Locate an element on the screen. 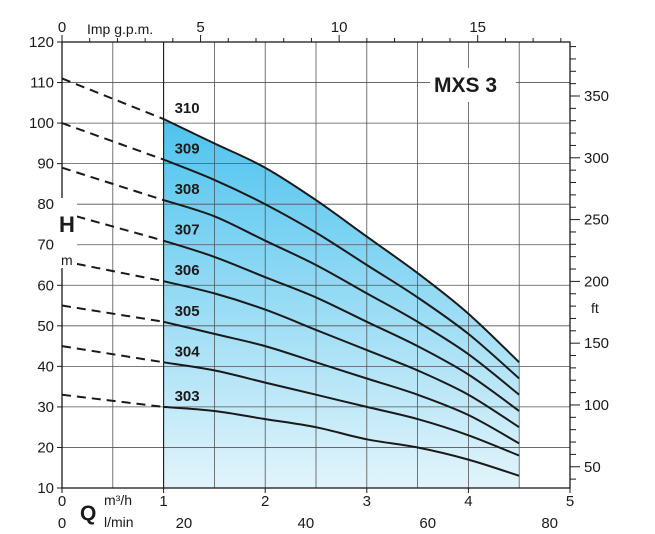  left-tick-label: 10 is located at coordinates (45, 488).